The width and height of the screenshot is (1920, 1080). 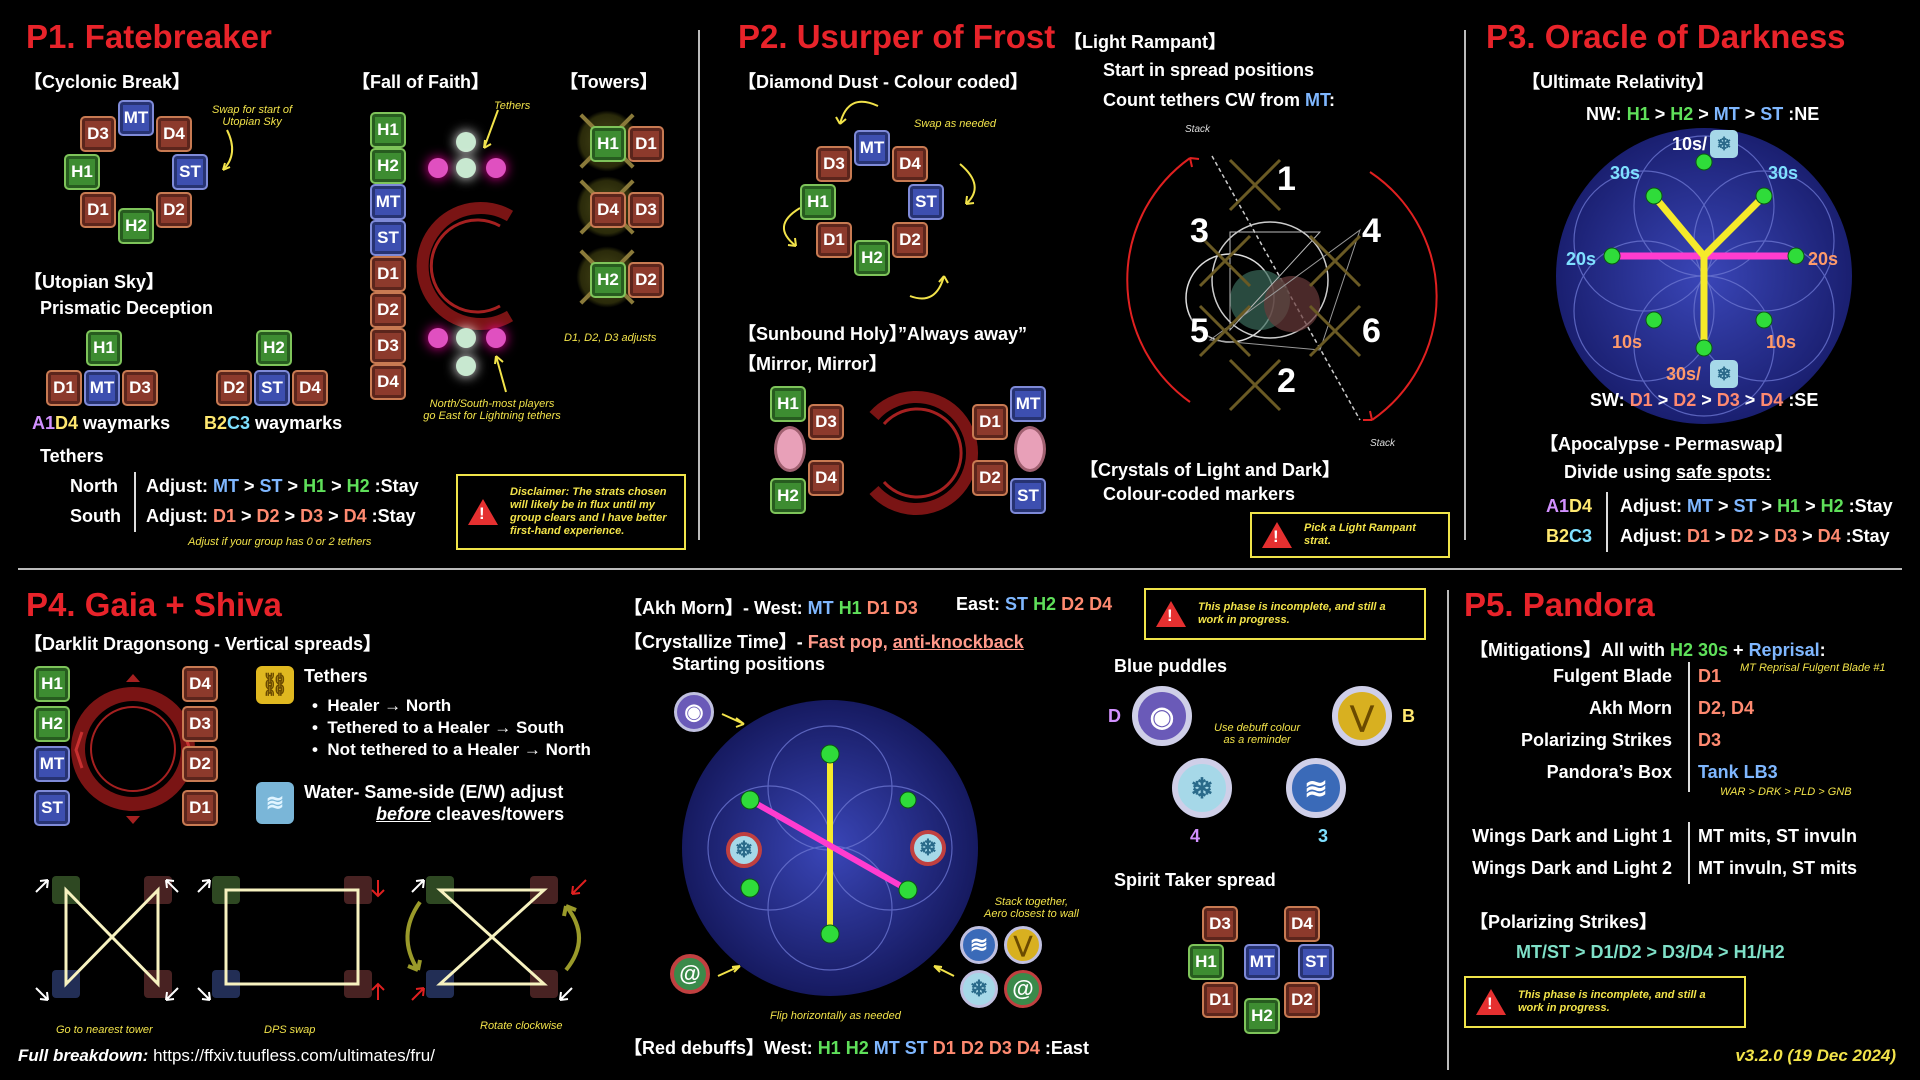 I want to click on mm-mirror-west, so click(x=790, y=449).